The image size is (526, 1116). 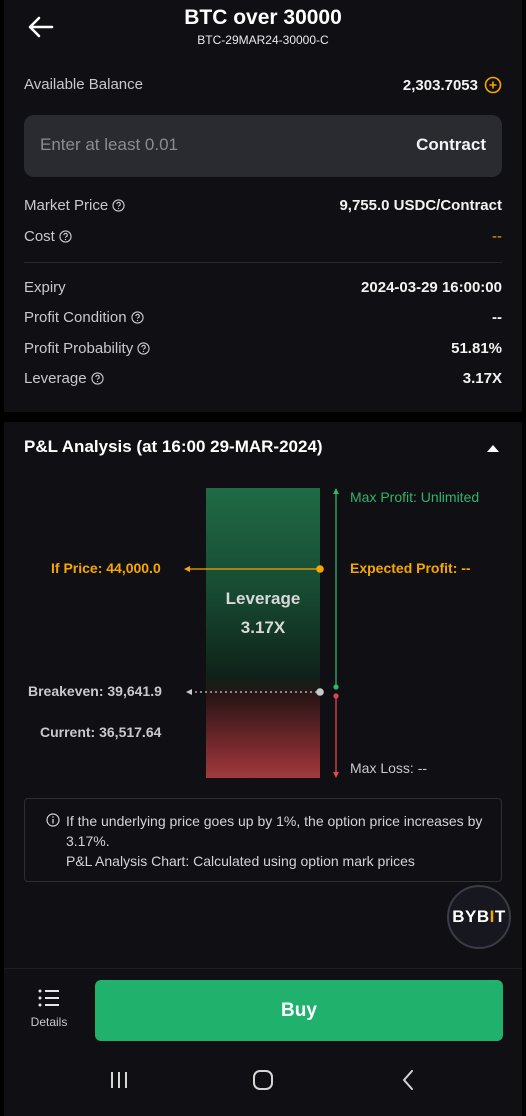 I want to click on buy-button: Buy, so click(x=299, y=1010).